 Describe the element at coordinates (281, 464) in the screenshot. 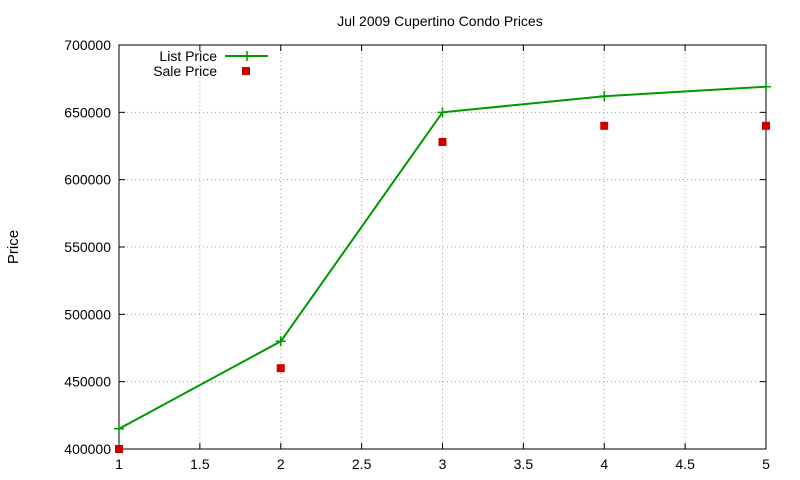

I see `x-tick-label: 2` at that location.